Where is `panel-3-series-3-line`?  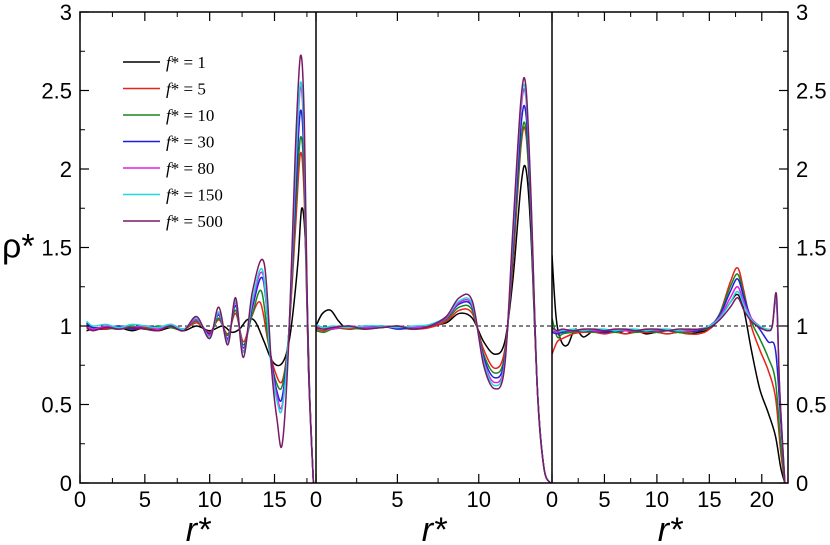
panel-3-series-3-line is located at coordinates (669, 378).